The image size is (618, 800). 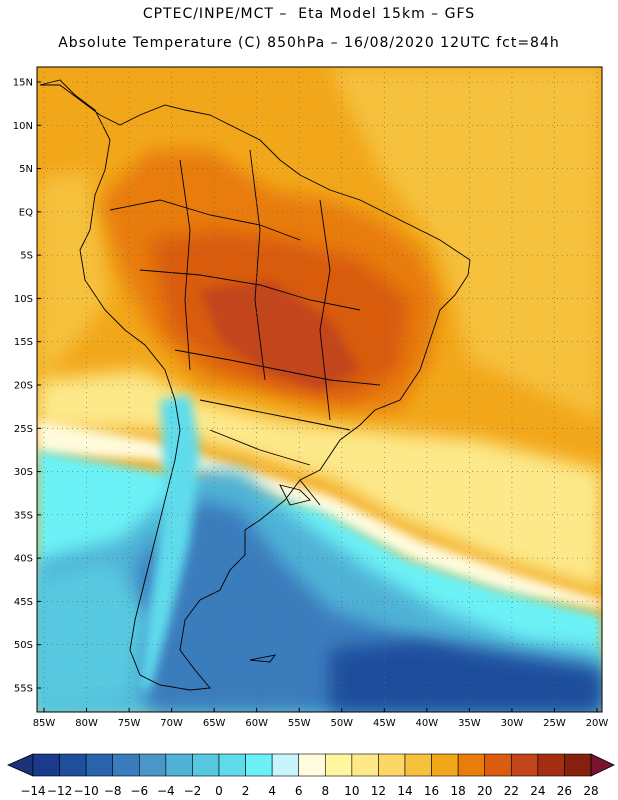 I want to click on lat-label: 15S, so click(x=23, y=342).